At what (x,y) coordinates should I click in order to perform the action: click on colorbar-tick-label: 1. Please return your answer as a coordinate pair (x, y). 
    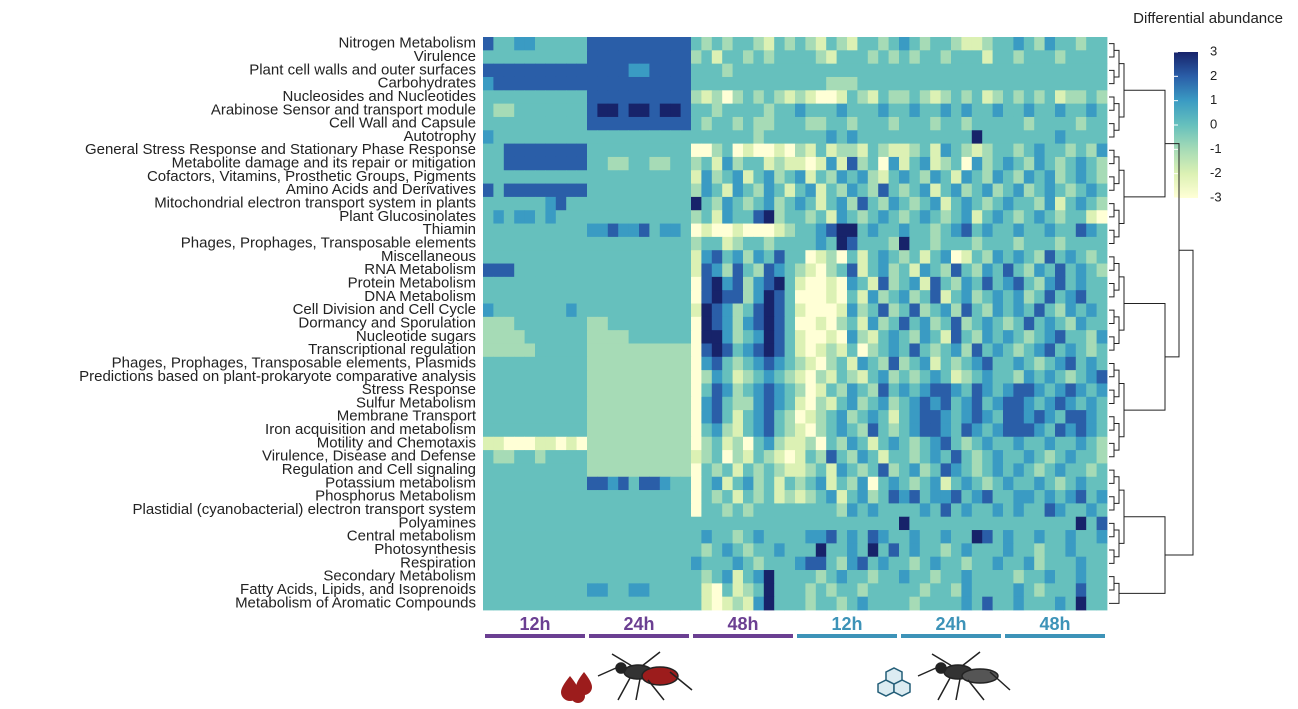
    Looking at the image, I should click on (1213, 99).